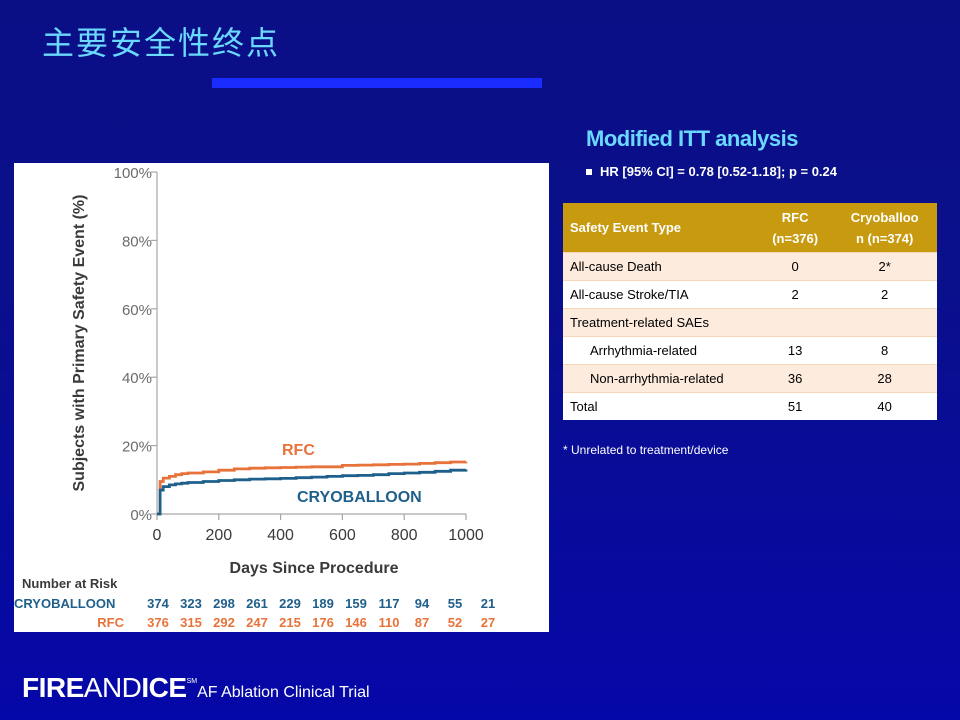 This screenshot has height=720, width=960. Describe the element at coordinates (692, 138) in the screenshot. I see `itt-heading: Modified ITT analysis` at that location.